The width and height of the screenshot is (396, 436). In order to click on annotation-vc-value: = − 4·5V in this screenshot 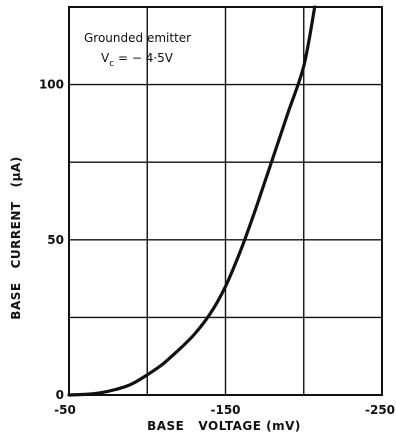, I will do `click(144, 58)`.